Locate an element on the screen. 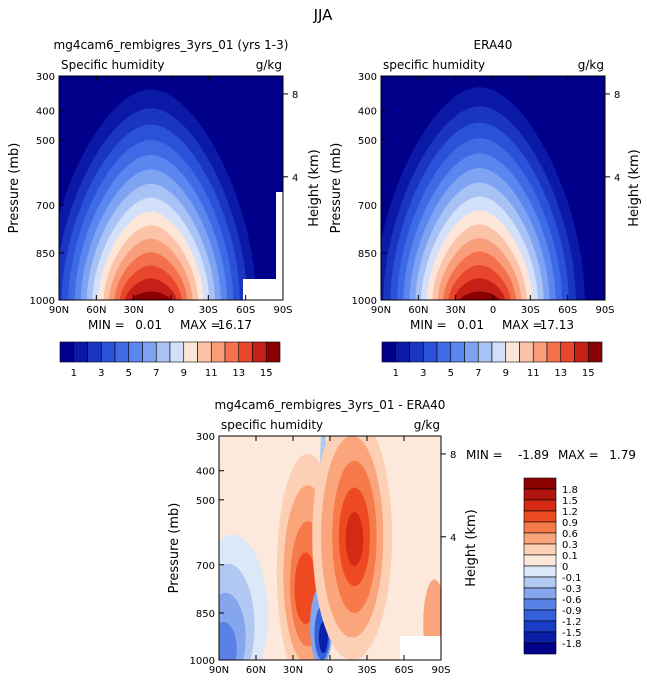 The width and height of the screenshot is (647, 684). panel-model-xtick-label: 30N is located at coordinates (134, 310).